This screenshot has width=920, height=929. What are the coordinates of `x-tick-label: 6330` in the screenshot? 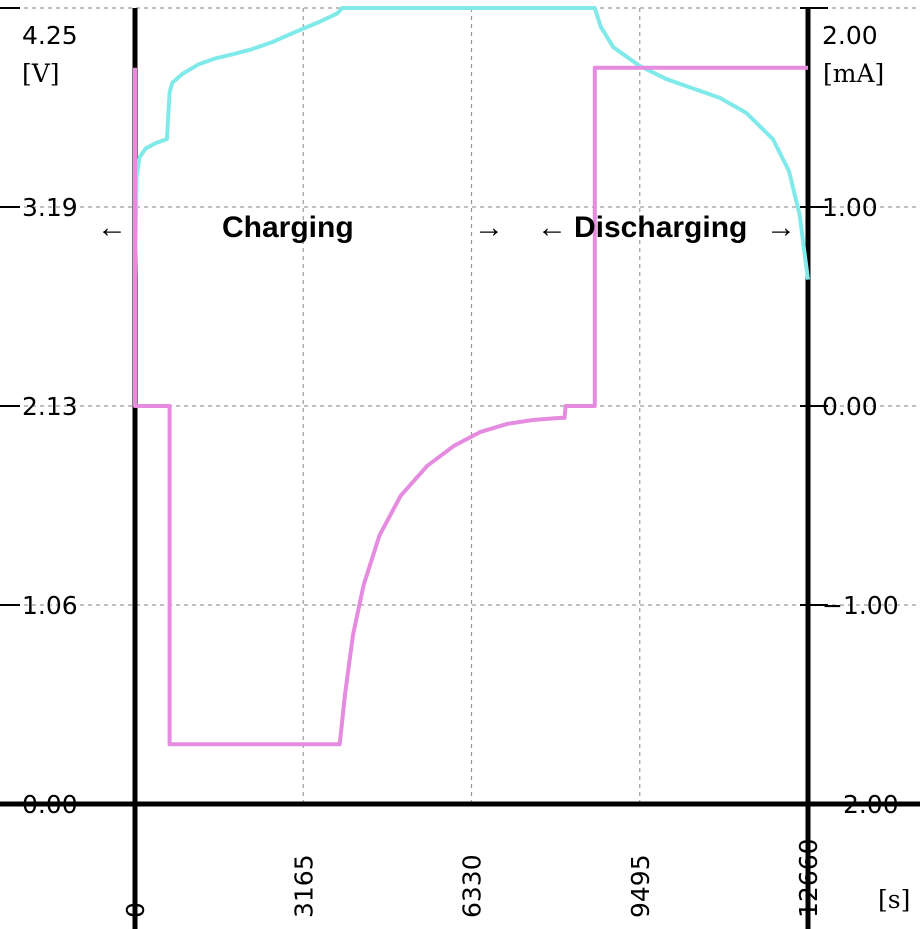 It's located at (472, 886).